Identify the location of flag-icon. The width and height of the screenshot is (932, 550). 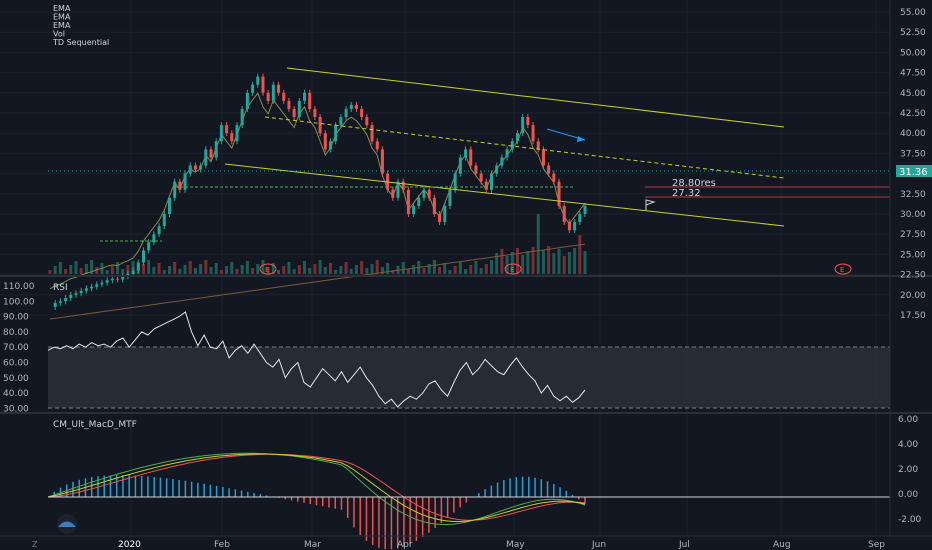
(650, 204).